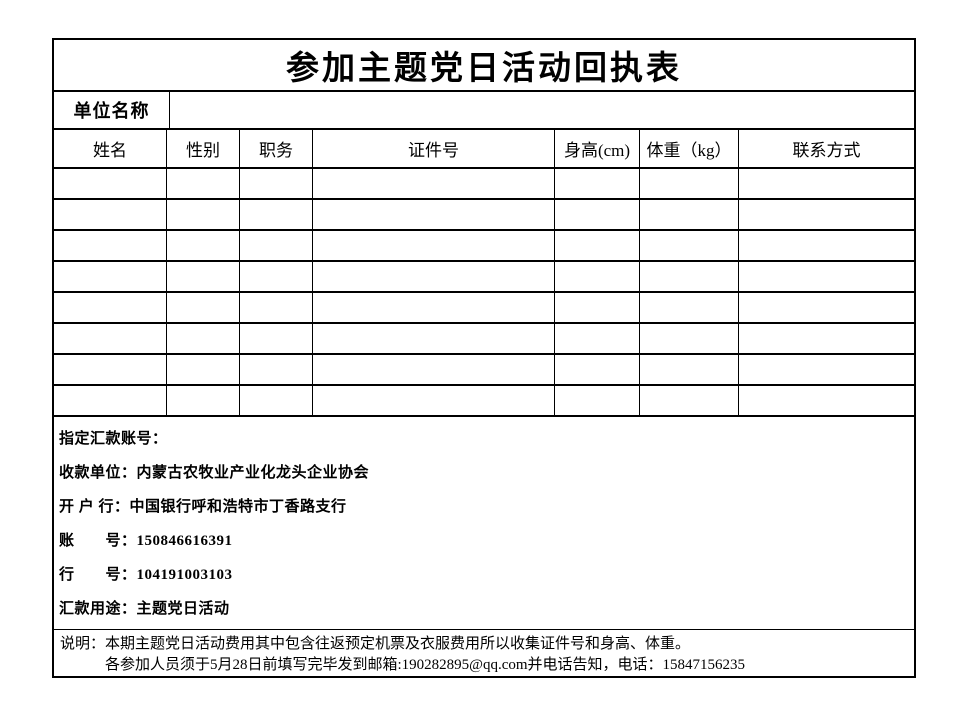  I want to click on column-header-2: 职务, so click(276, 149).